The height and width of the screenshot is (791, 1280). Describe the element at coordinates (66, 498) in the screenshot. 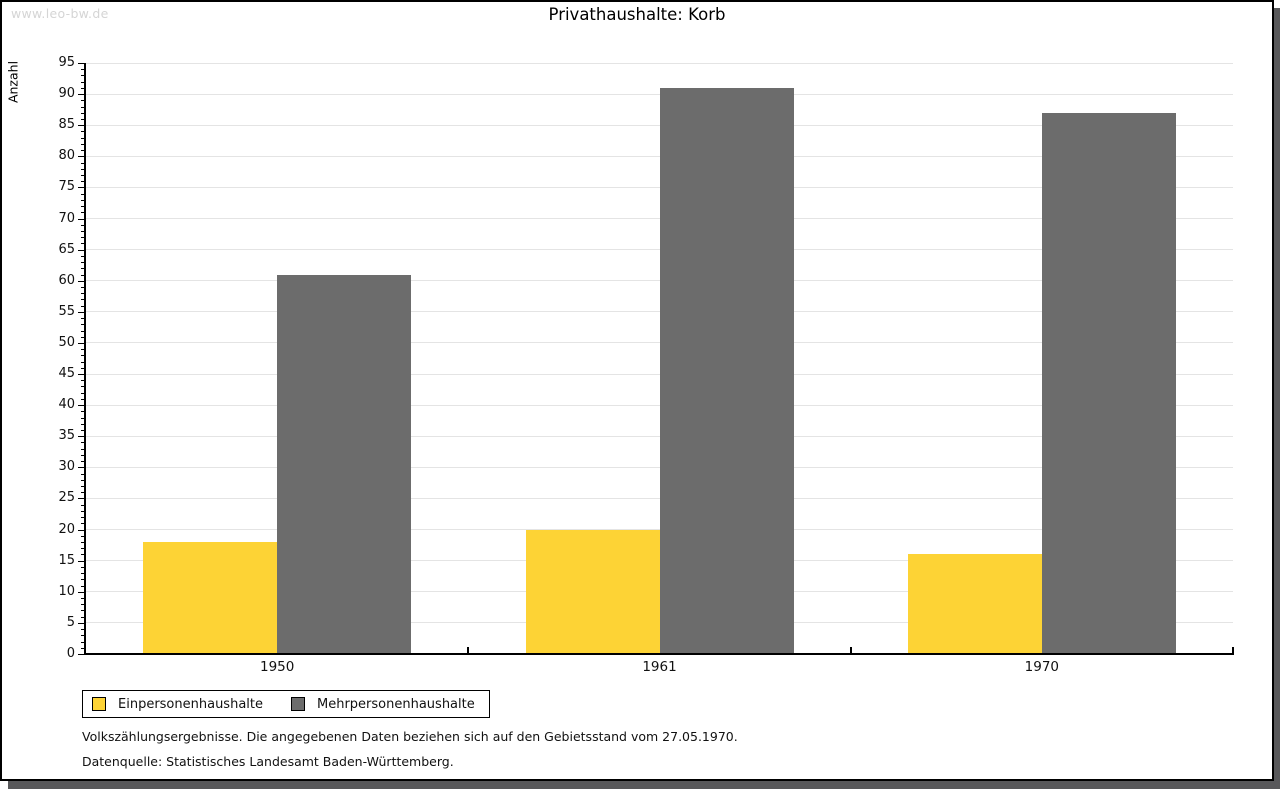

I see `y-axis-tick-label: 25` at that location.